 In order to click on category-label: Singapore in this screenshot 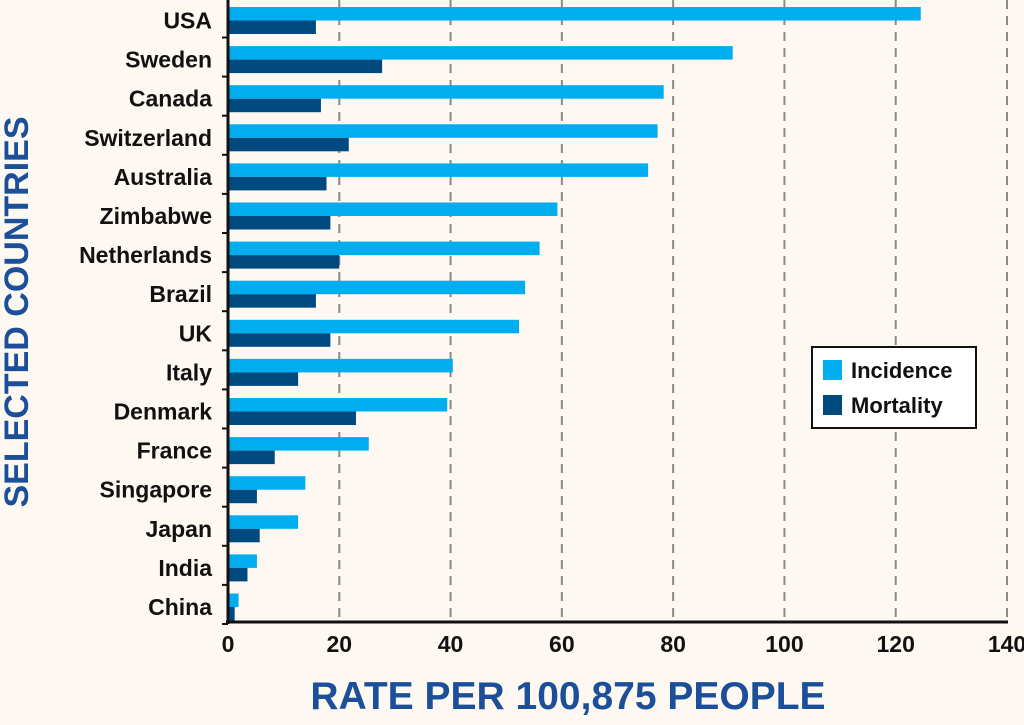, I will do `click(156, 490)`.